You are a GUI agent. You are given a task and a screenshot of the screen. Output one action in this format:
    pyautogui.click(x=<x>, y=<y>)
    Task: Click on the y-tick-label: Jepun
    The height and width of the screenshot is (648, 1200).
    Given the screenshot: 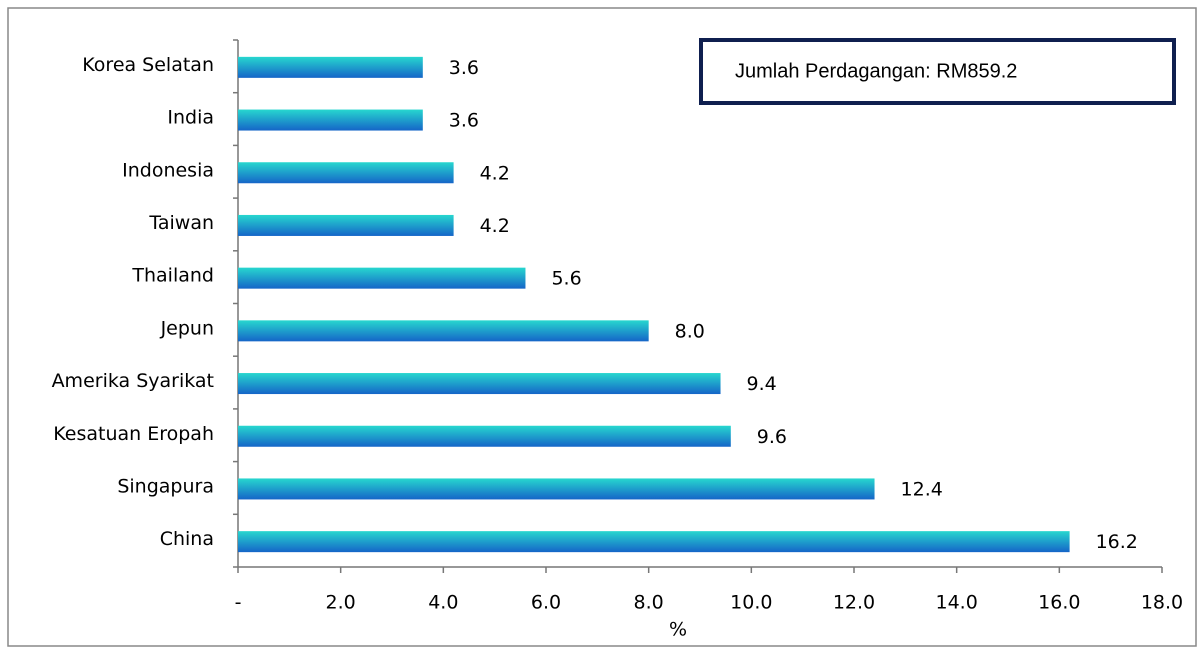 What is the action you would take?
    pyautogui.click(x=187, y=328)
    